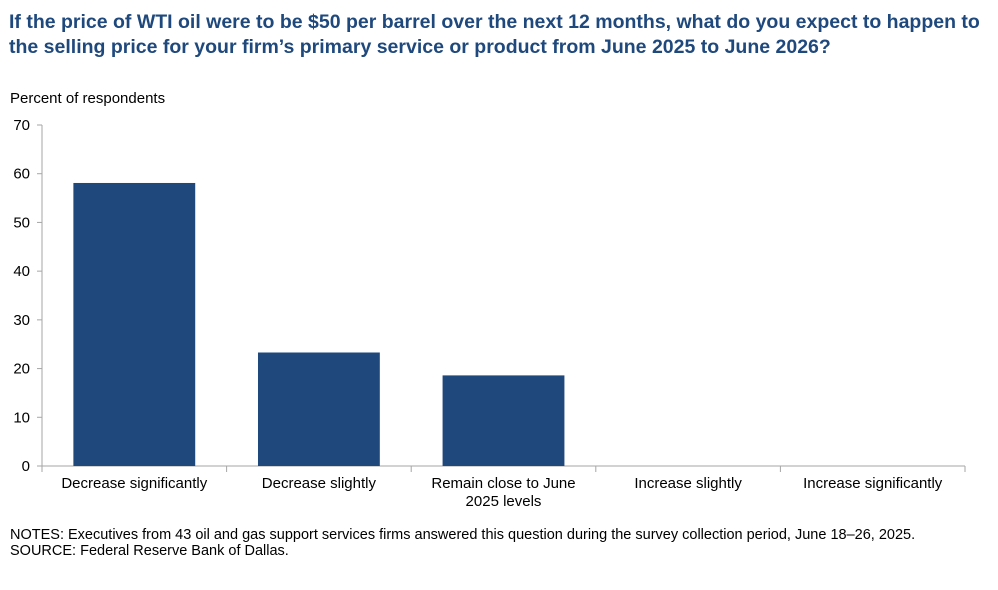 The height and width of the screenshot is (590, 998). I want to click on y-tick-label: 0, so click(26, 466).